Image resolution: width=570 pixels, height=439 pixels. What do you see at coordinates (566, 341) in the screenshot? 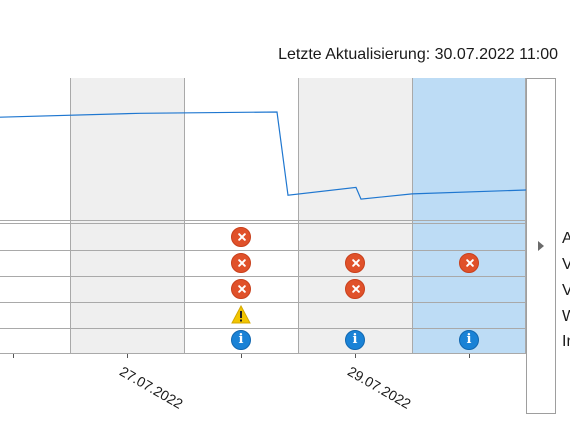
I see `row-label: In` at bounding box center [566, 341].